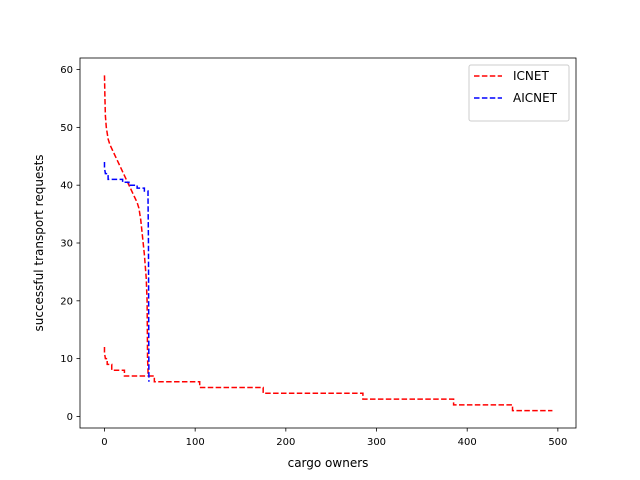  I want to click on y-axis-label: successful transport requests, so click(39, 242).